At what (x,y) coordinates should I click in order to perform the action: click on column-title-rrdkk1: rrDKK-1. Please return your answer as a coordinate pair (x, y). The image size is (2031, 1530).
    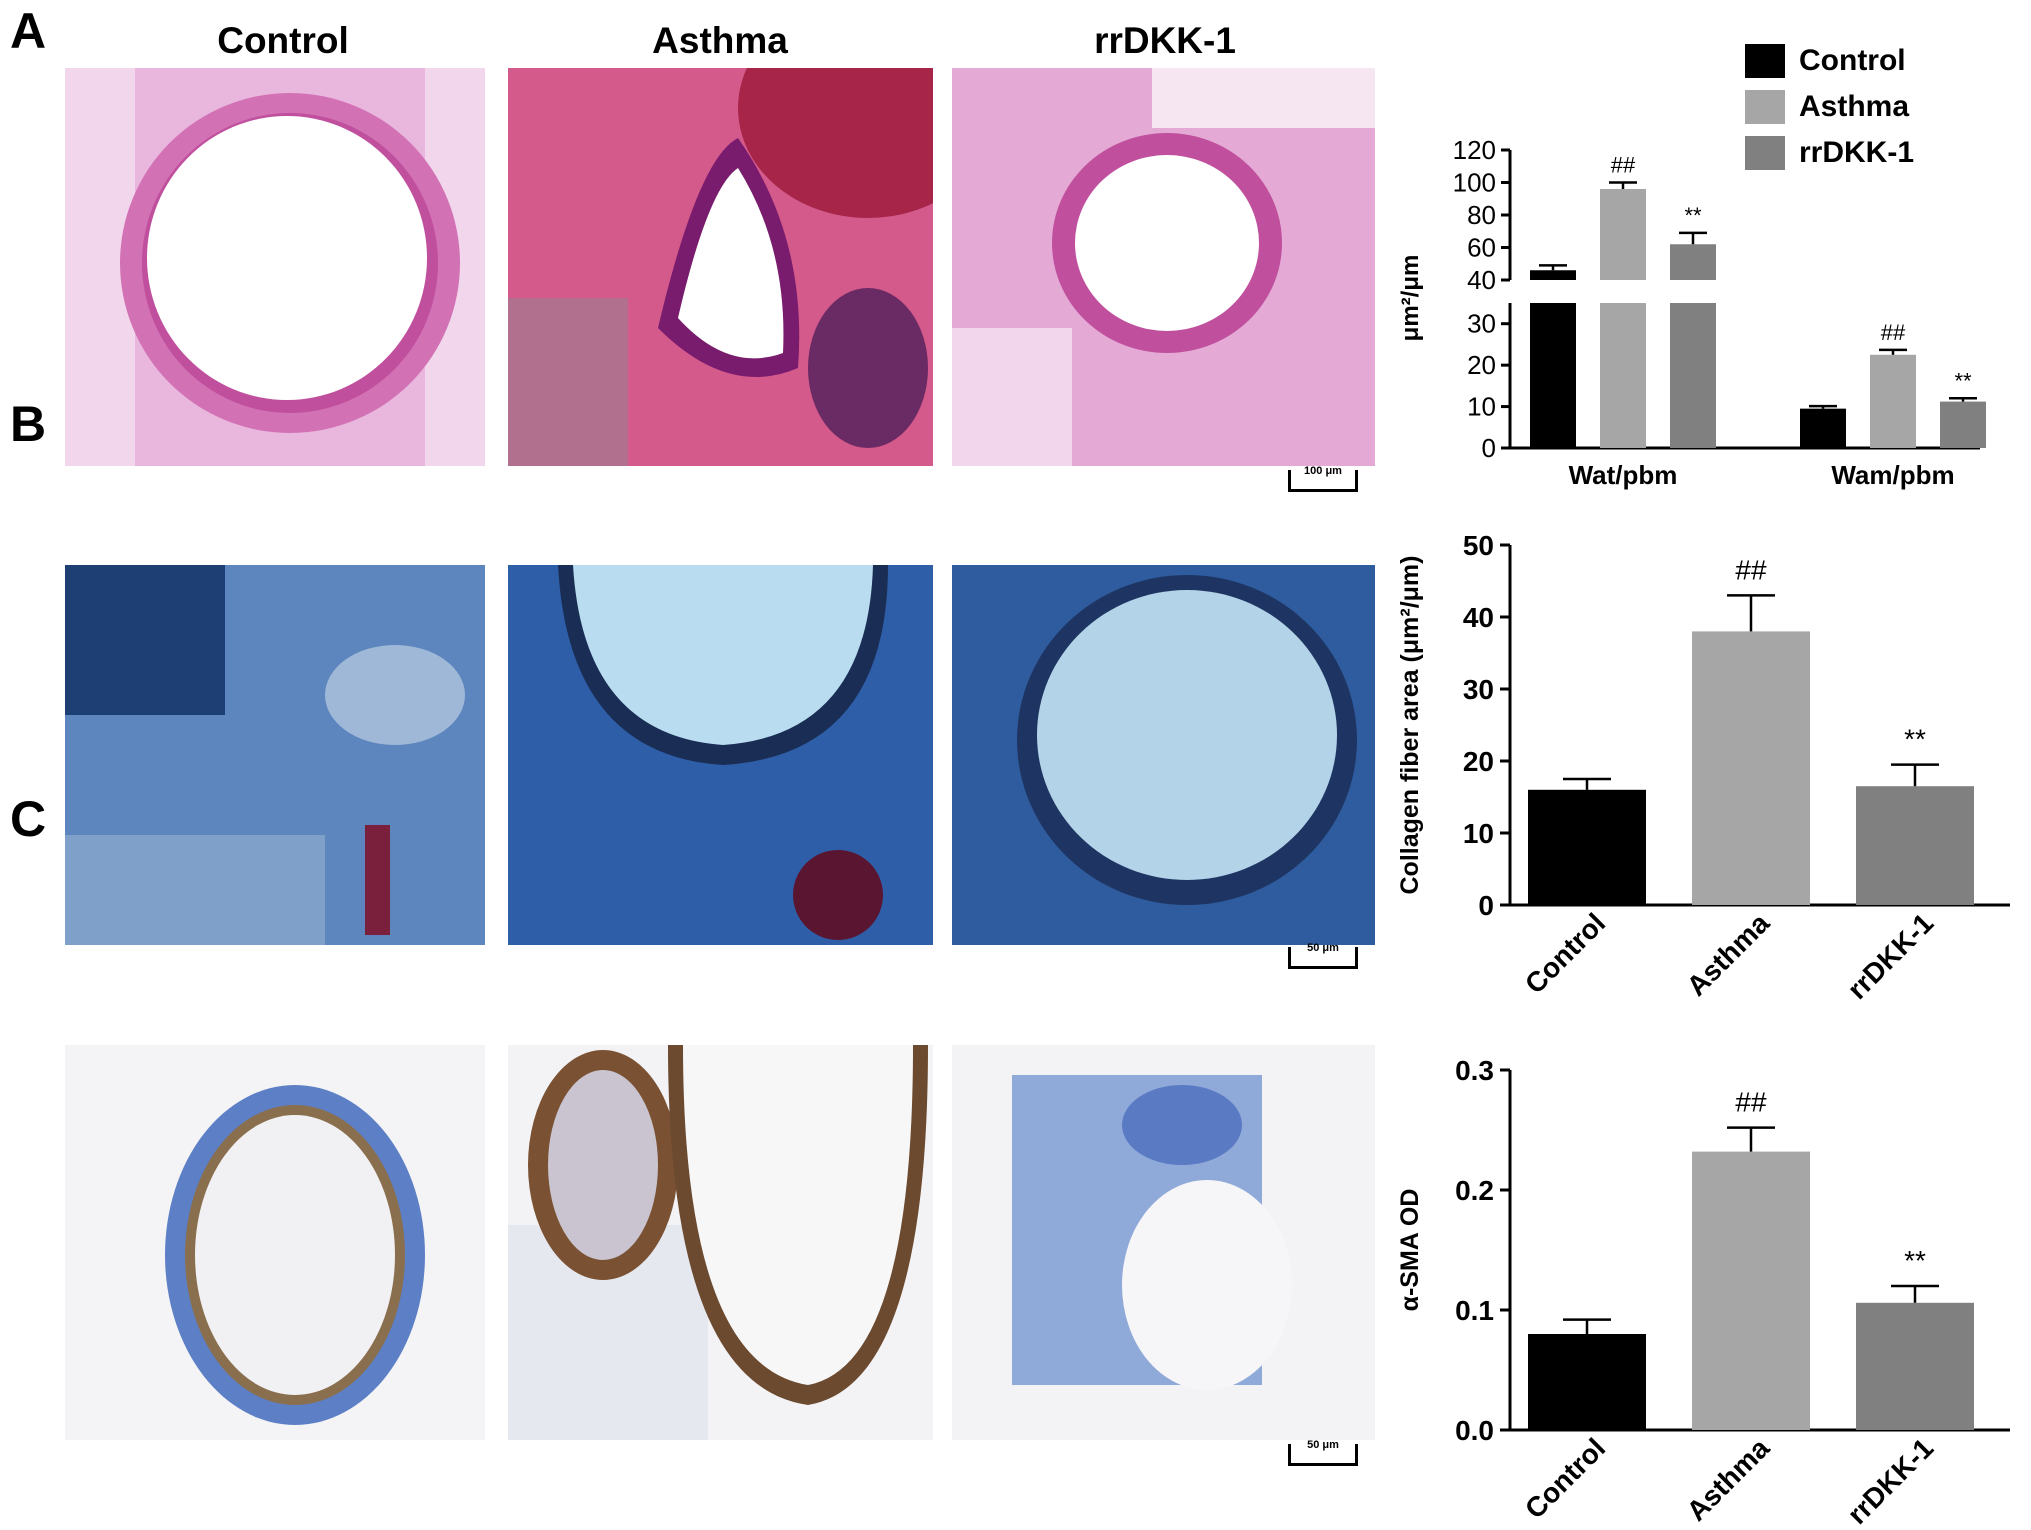
    Looking at the image, I should click on (1165, 40).